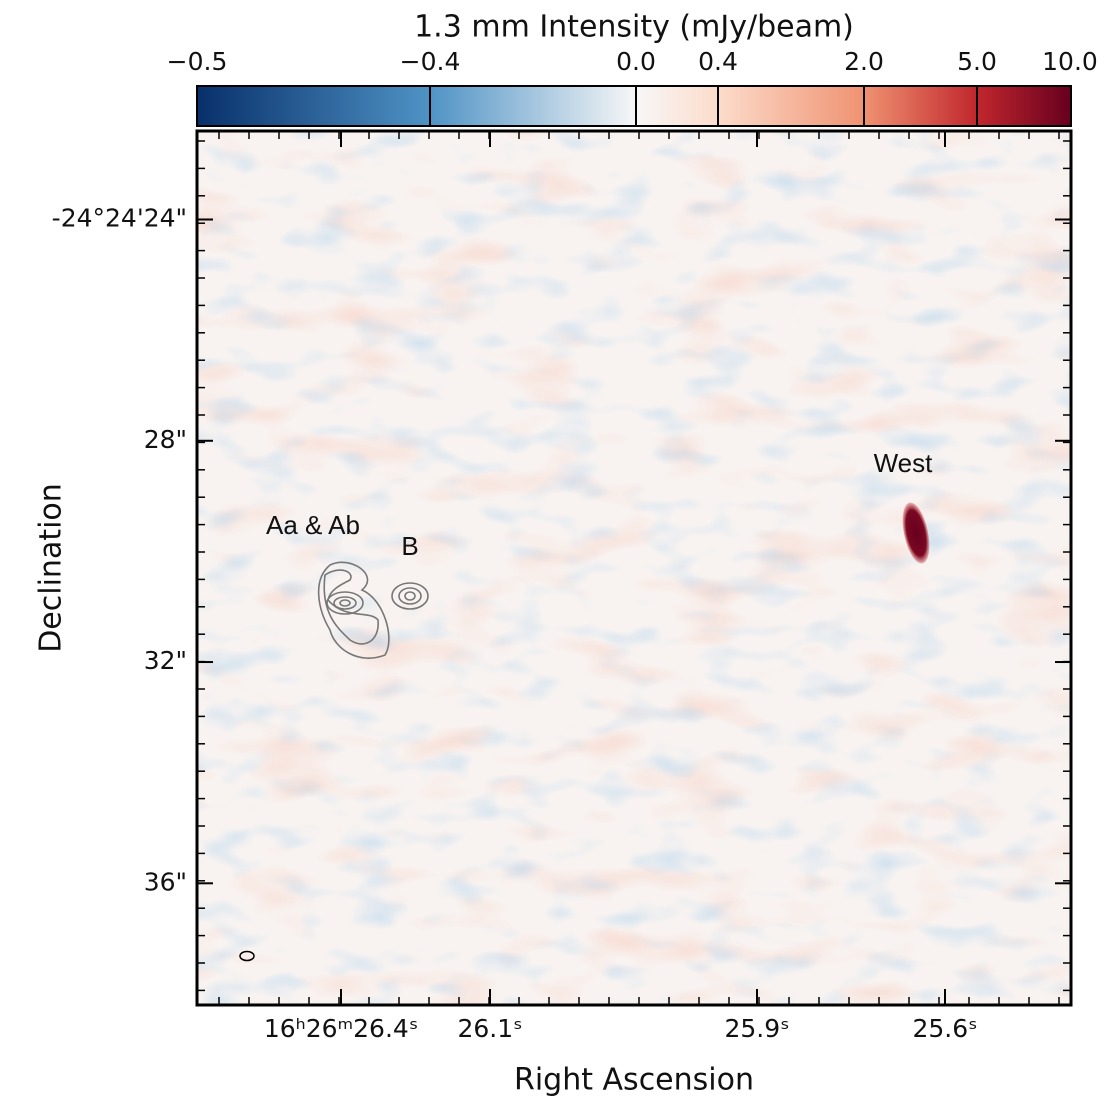  I want to click on colorbar-frame, so click(634, 106).